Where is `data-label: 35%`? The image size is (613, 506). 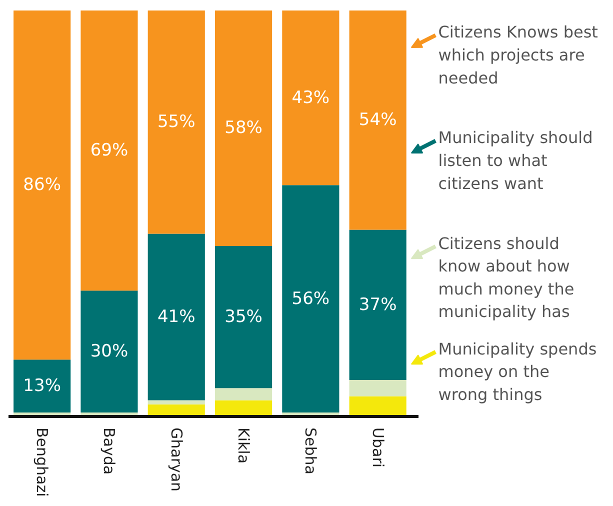
data-label: 35% is located at coordinates (243, 317).